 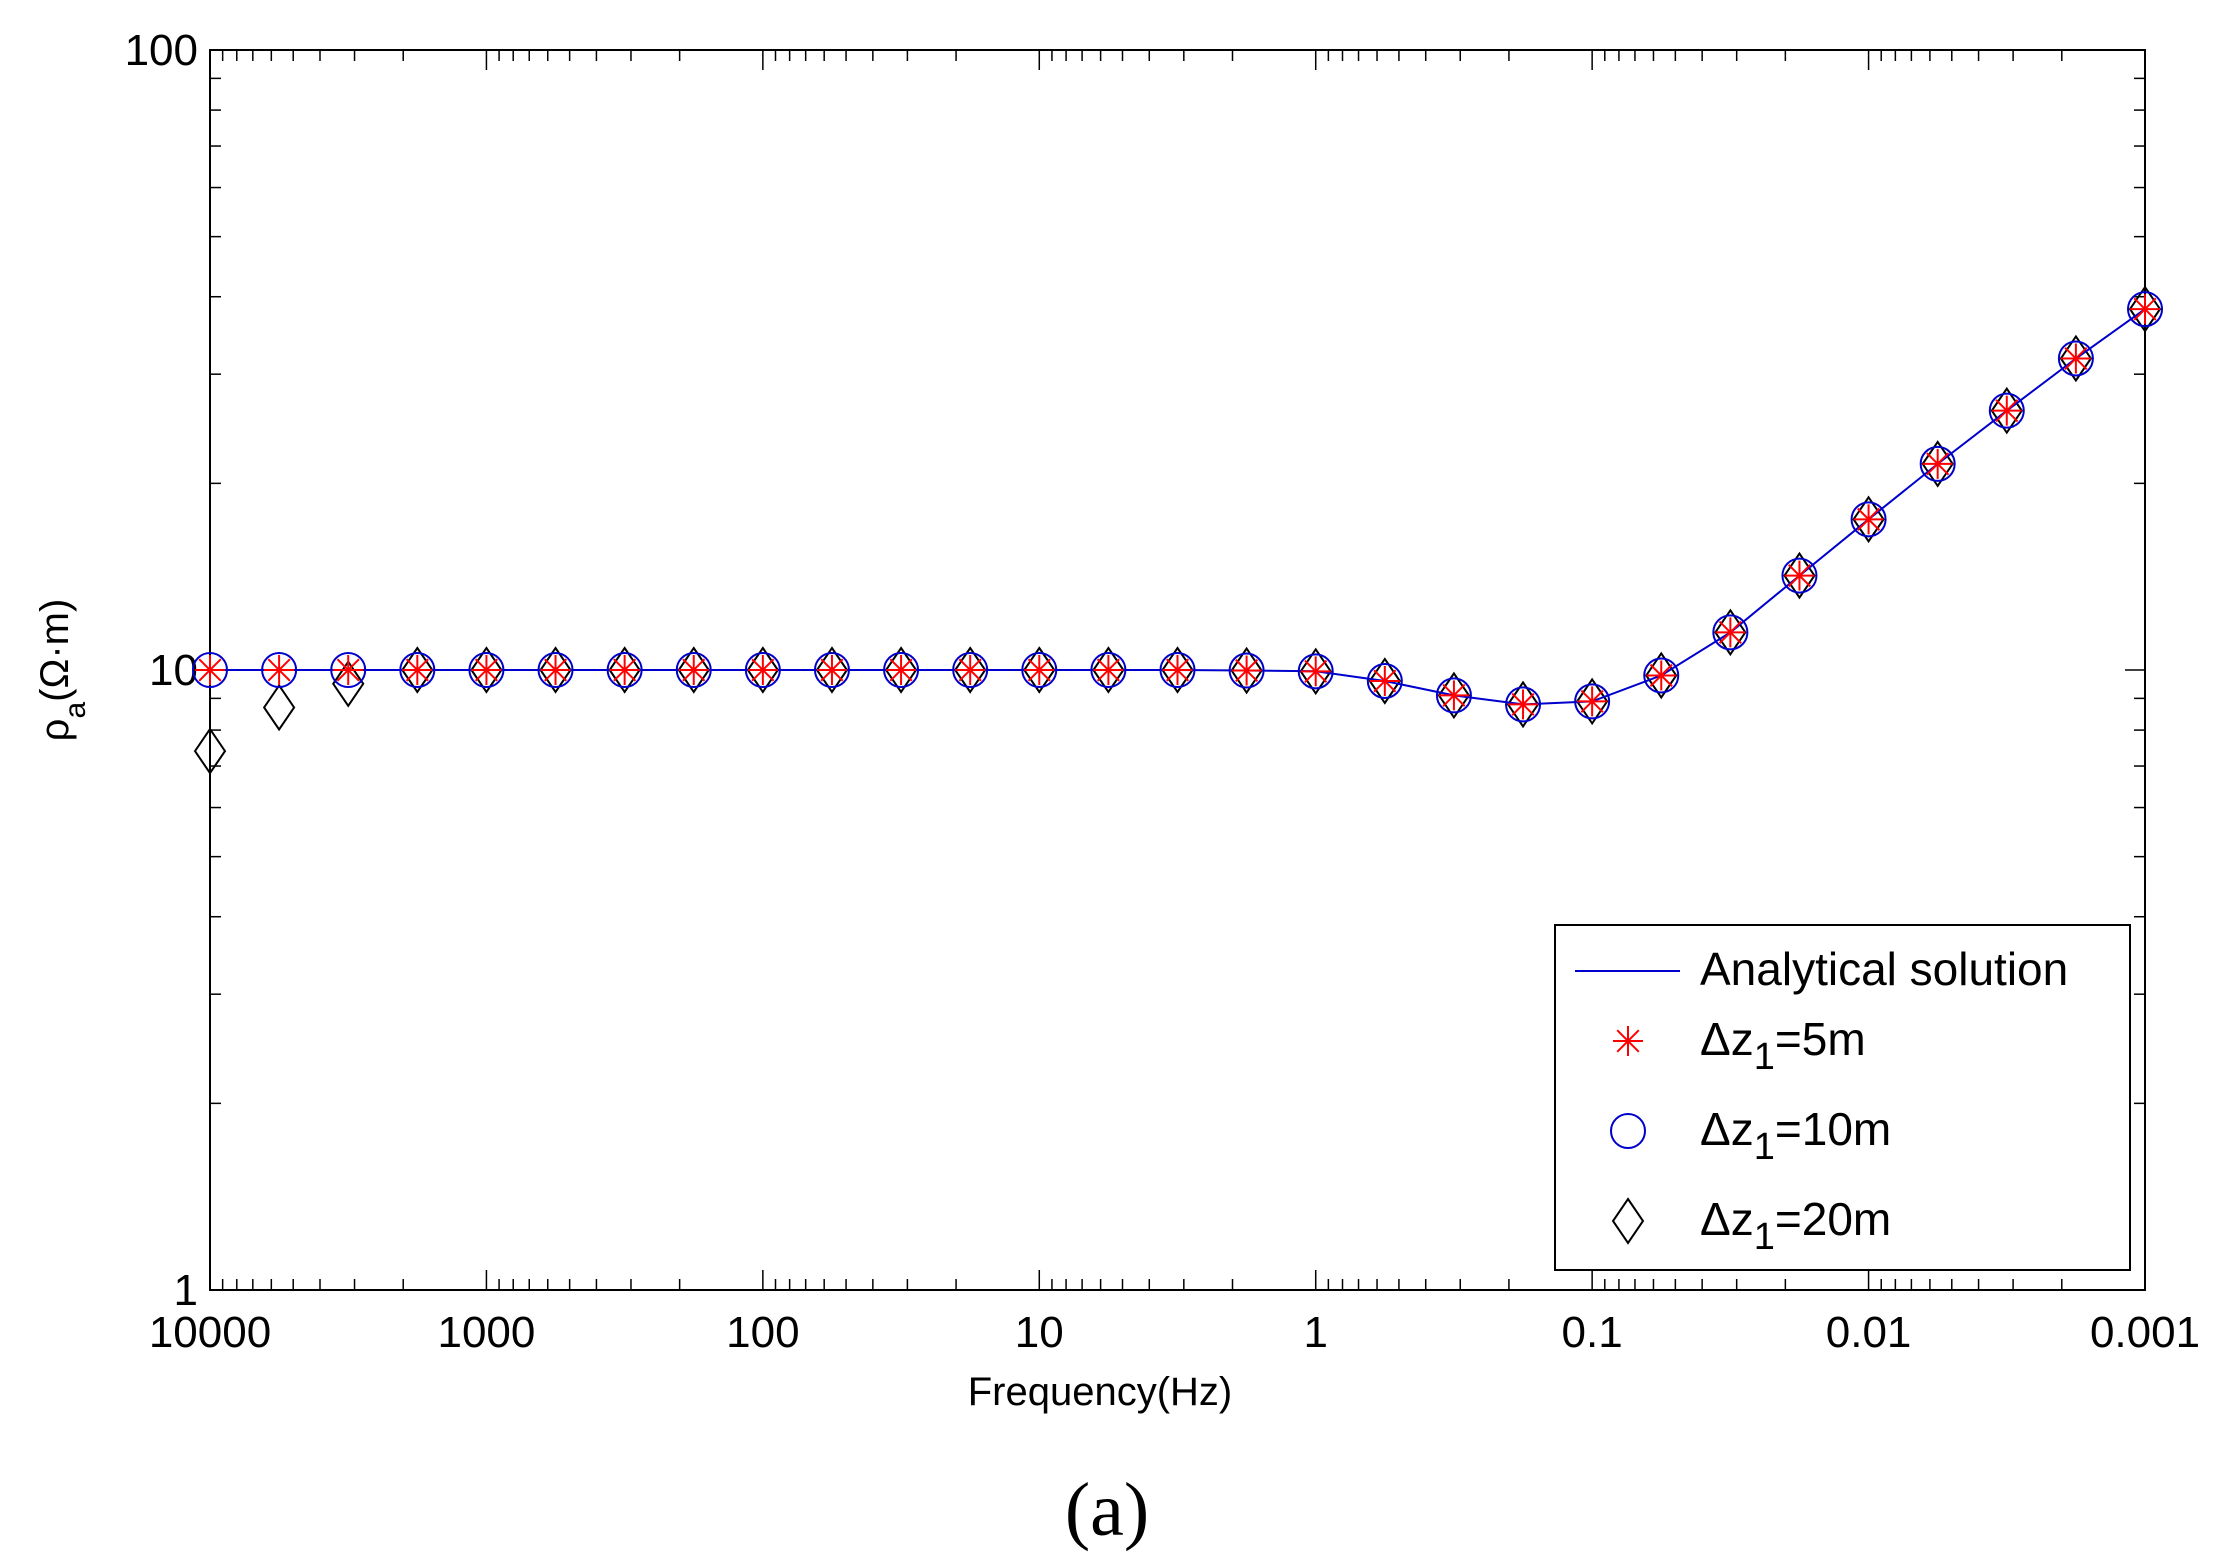 I want to click on x-tick-label: 10000, so click(x=210, y=1332).